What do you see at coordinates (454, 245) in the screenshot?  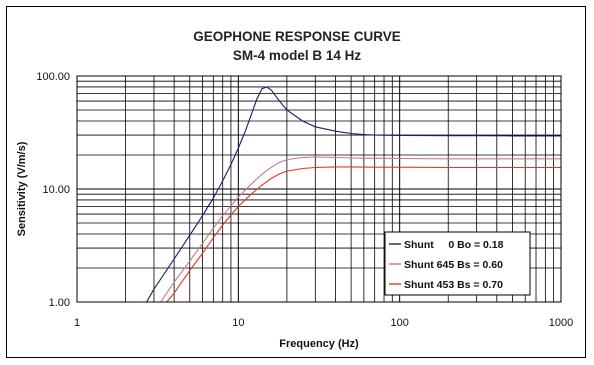 I see `legend-label: Shunt 0 Bo = 0.18` at bounding box center [454, 245].